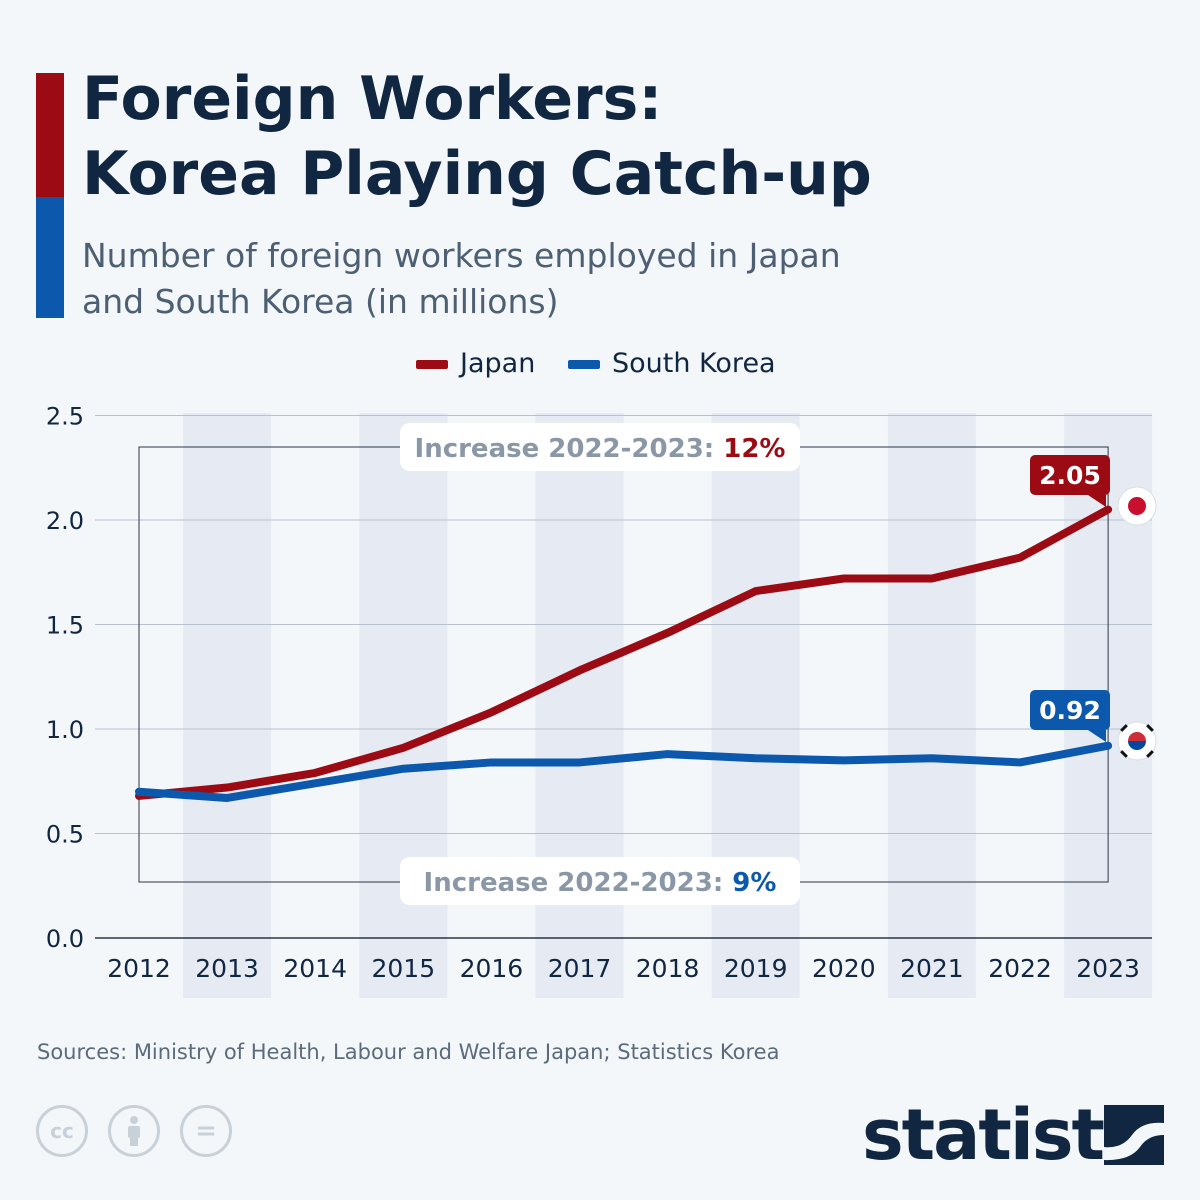  I want to click on nd-icon-label: =, so click(206, 1131).